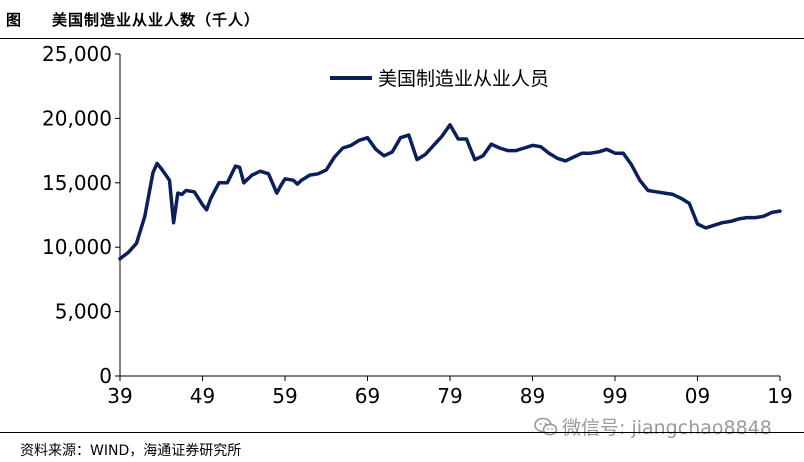 The width and height of the screenshot is (804, 462). What do you see at coordinates (105, 376) in the screenshot?
I see `y-tick-label: 0` at bounding box center [105, 376].